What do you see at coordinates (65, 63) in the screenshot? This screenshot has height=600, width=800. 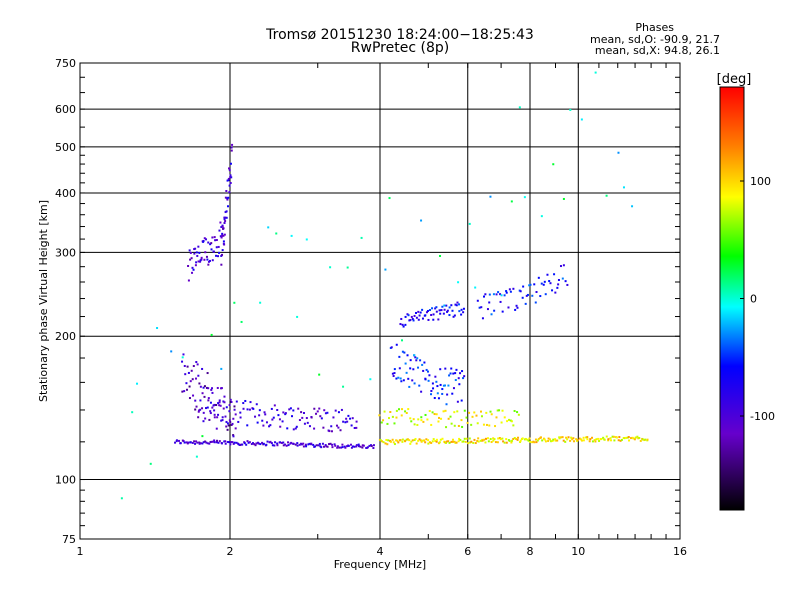 I see `y-tick-label: 750` at bounding box center [65, 63].